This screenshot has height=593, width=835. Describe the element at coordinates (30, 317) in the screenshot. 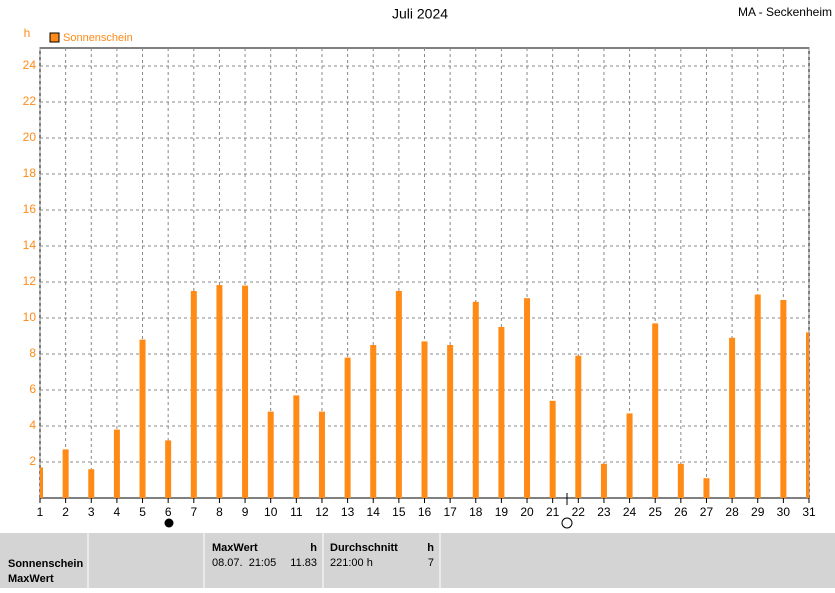

I see `y-tick-label: 10` at that location.